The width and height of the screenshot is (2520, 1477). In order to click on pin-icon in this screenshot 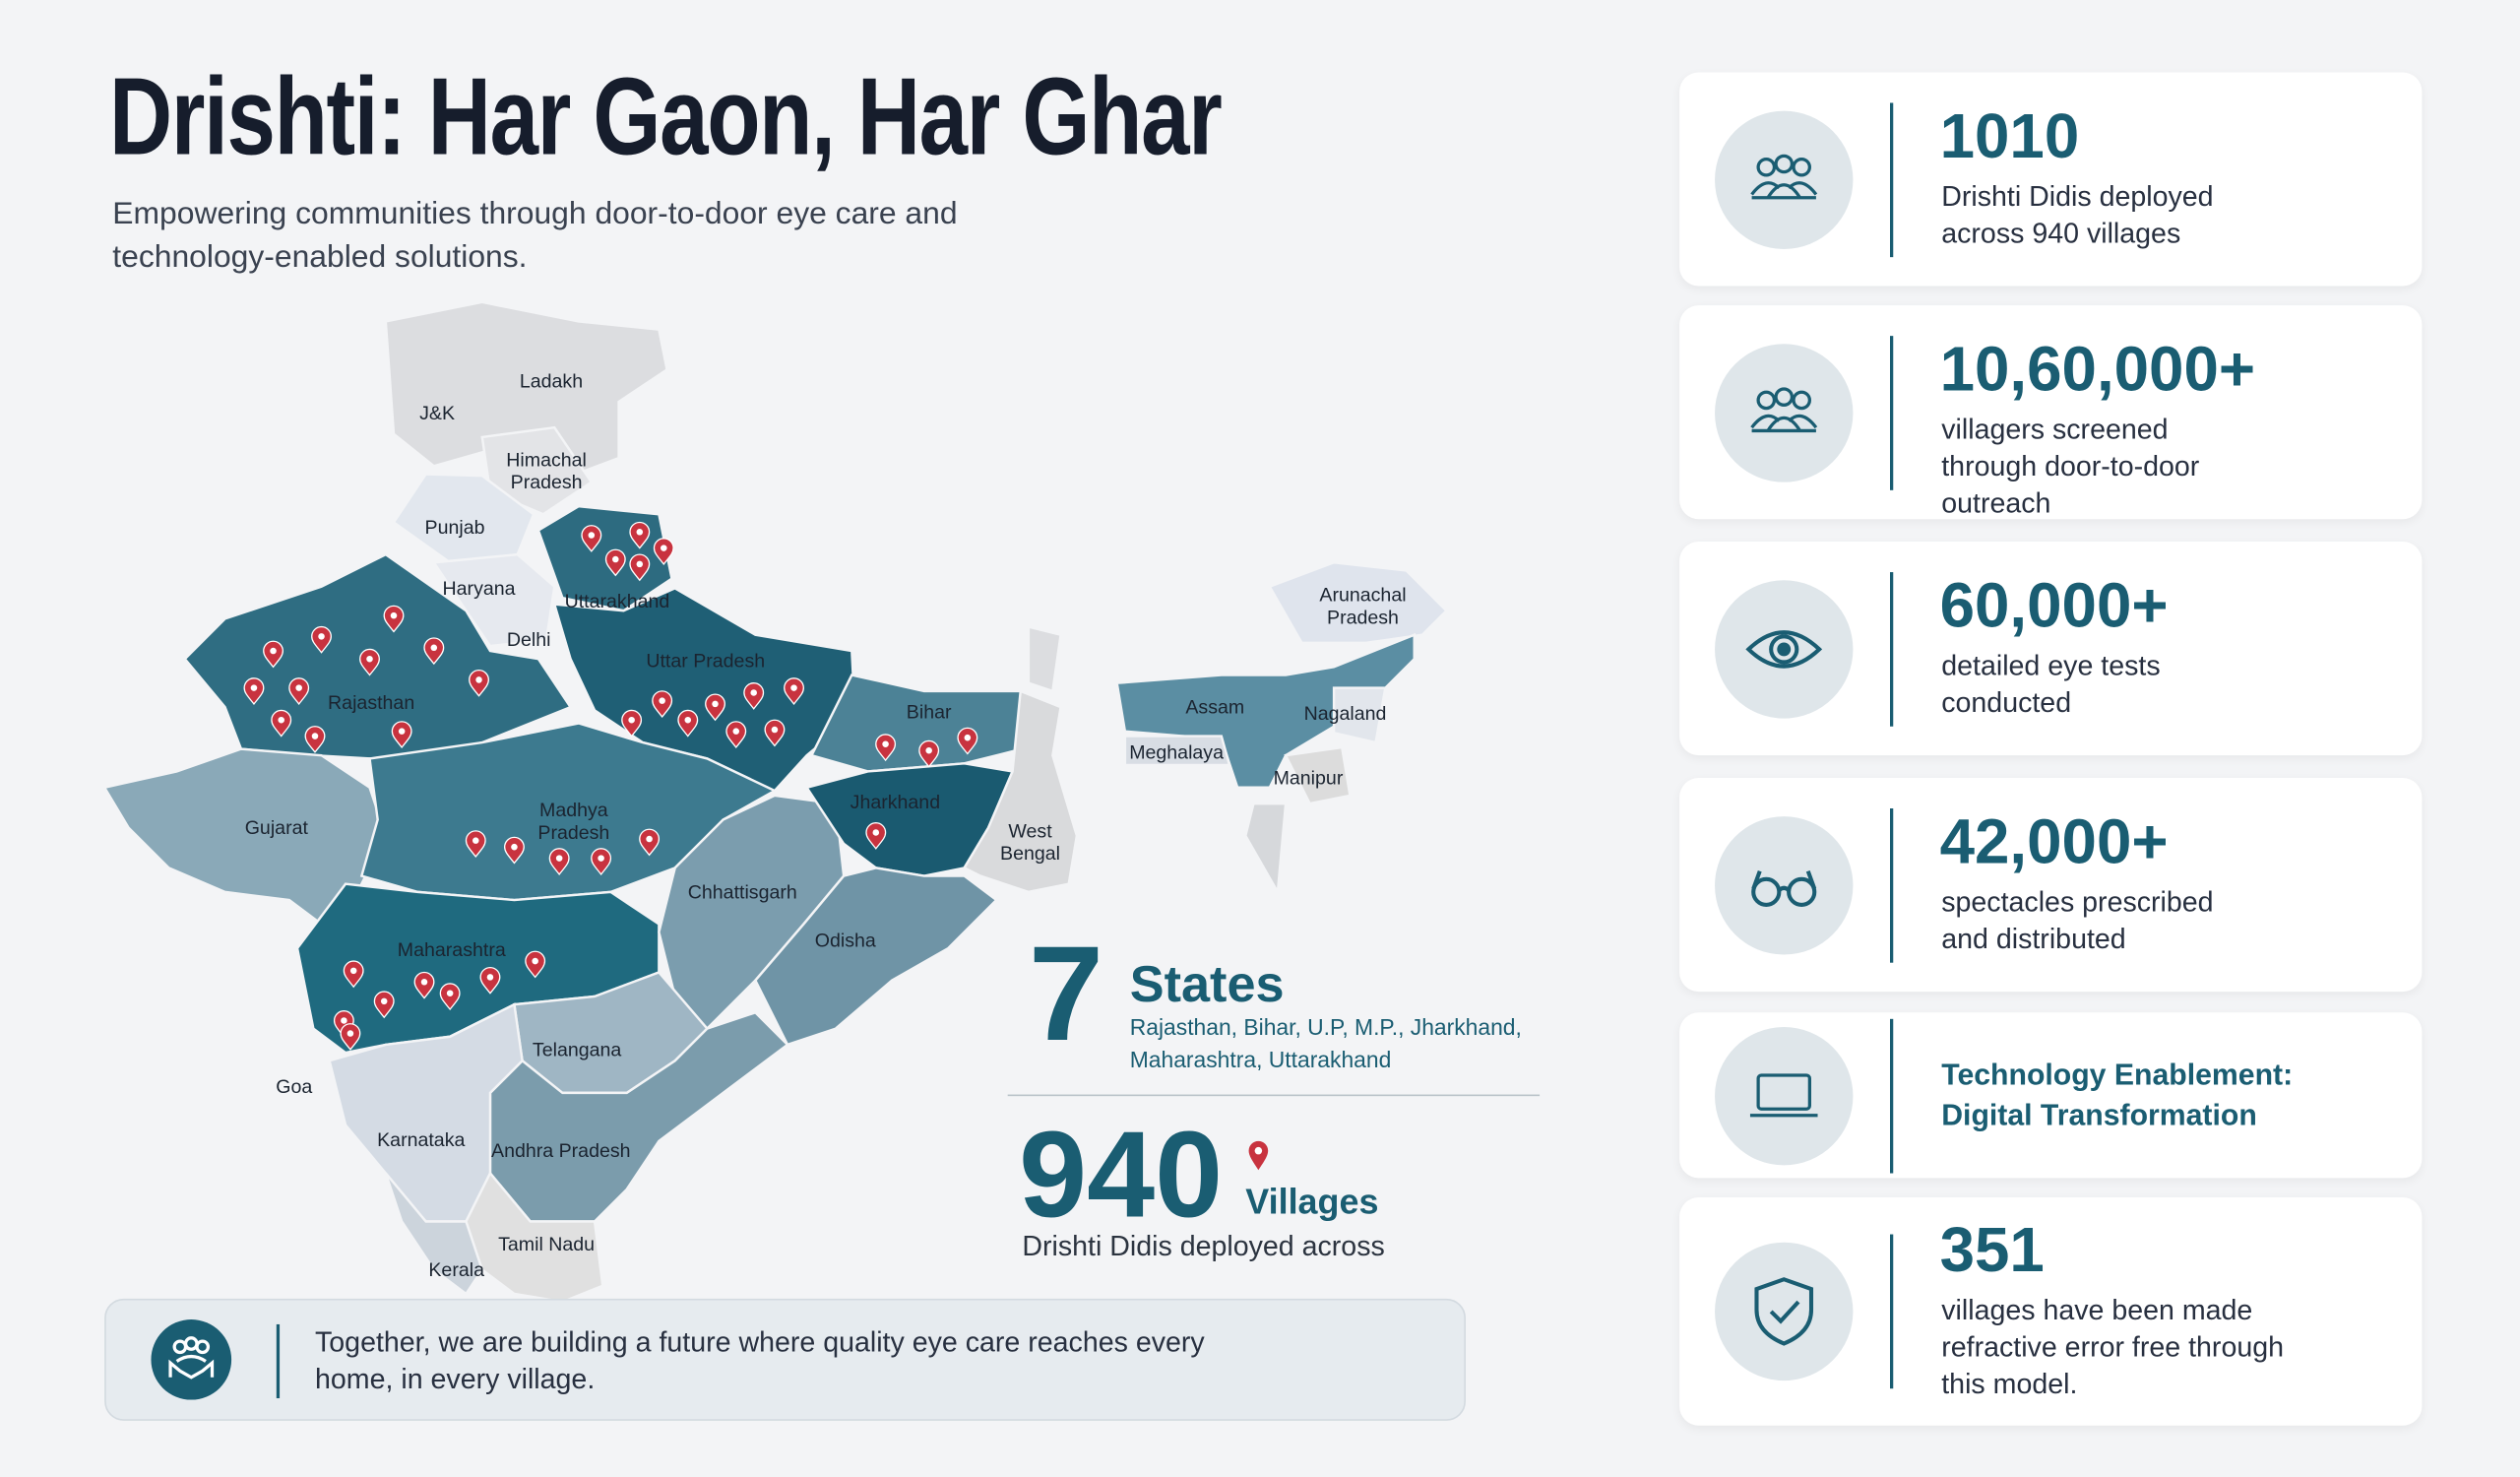, I will do `click(1258, 1155)`.